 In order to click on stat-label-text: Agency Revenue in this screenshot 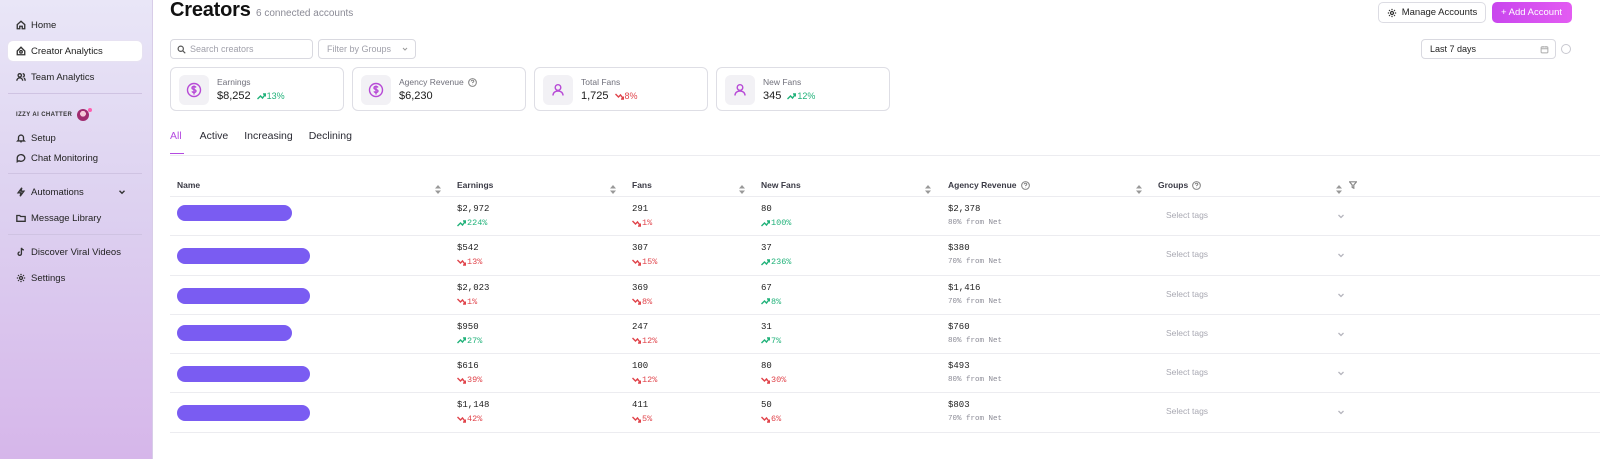, I will do `click(431, 82)`.